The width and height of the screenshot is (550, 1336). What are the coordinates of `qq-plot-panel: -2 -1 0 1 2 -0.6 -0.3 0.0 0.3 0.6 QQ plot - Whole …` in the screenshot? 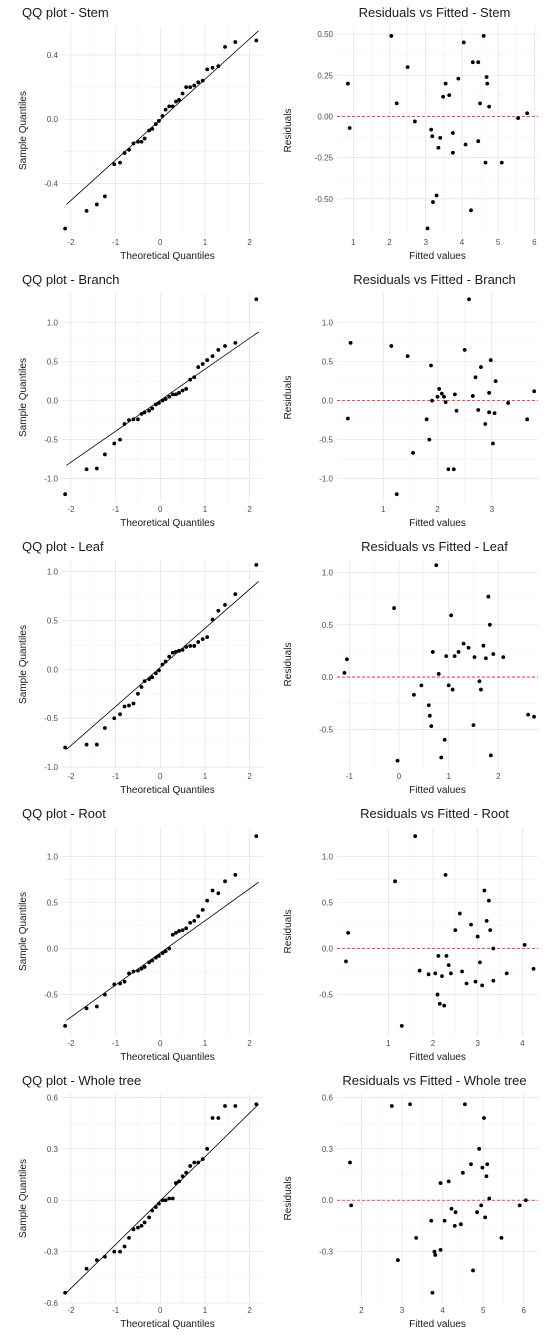 It's located at (137, 1201).